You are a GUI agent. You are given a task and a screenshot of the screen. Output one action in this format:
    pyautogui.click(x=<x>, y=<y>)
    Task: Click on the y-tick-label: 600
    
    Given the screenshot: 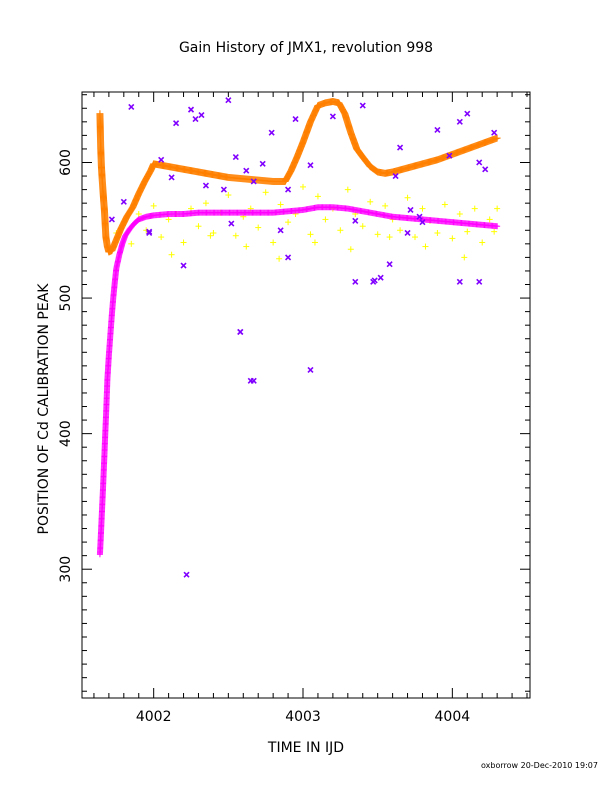 What is the action you would take?
    pyautogui.click(x=66, y=162)
    